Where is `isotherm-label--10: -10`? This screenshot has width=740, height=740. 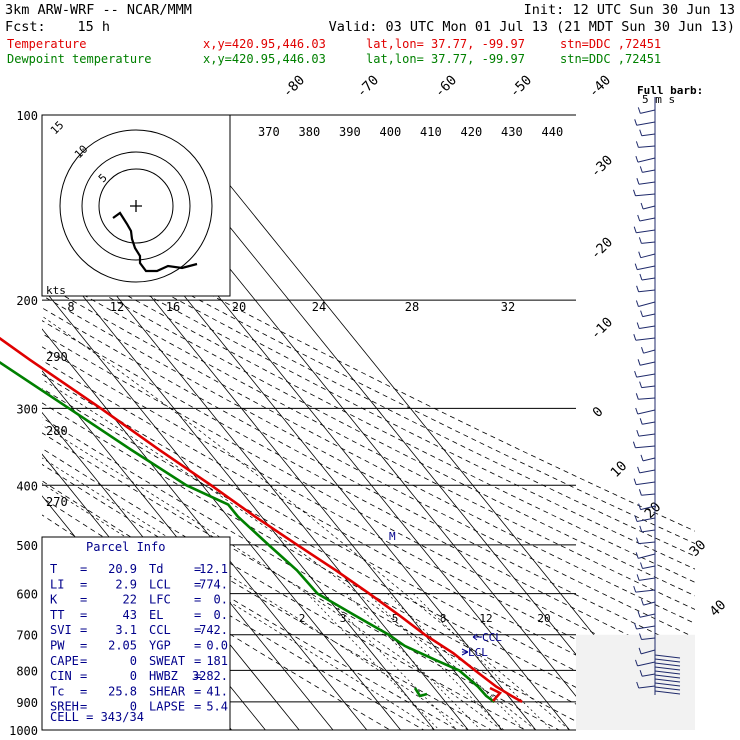
isotherm-label--10: -10 is located at coordinates (602, 328).